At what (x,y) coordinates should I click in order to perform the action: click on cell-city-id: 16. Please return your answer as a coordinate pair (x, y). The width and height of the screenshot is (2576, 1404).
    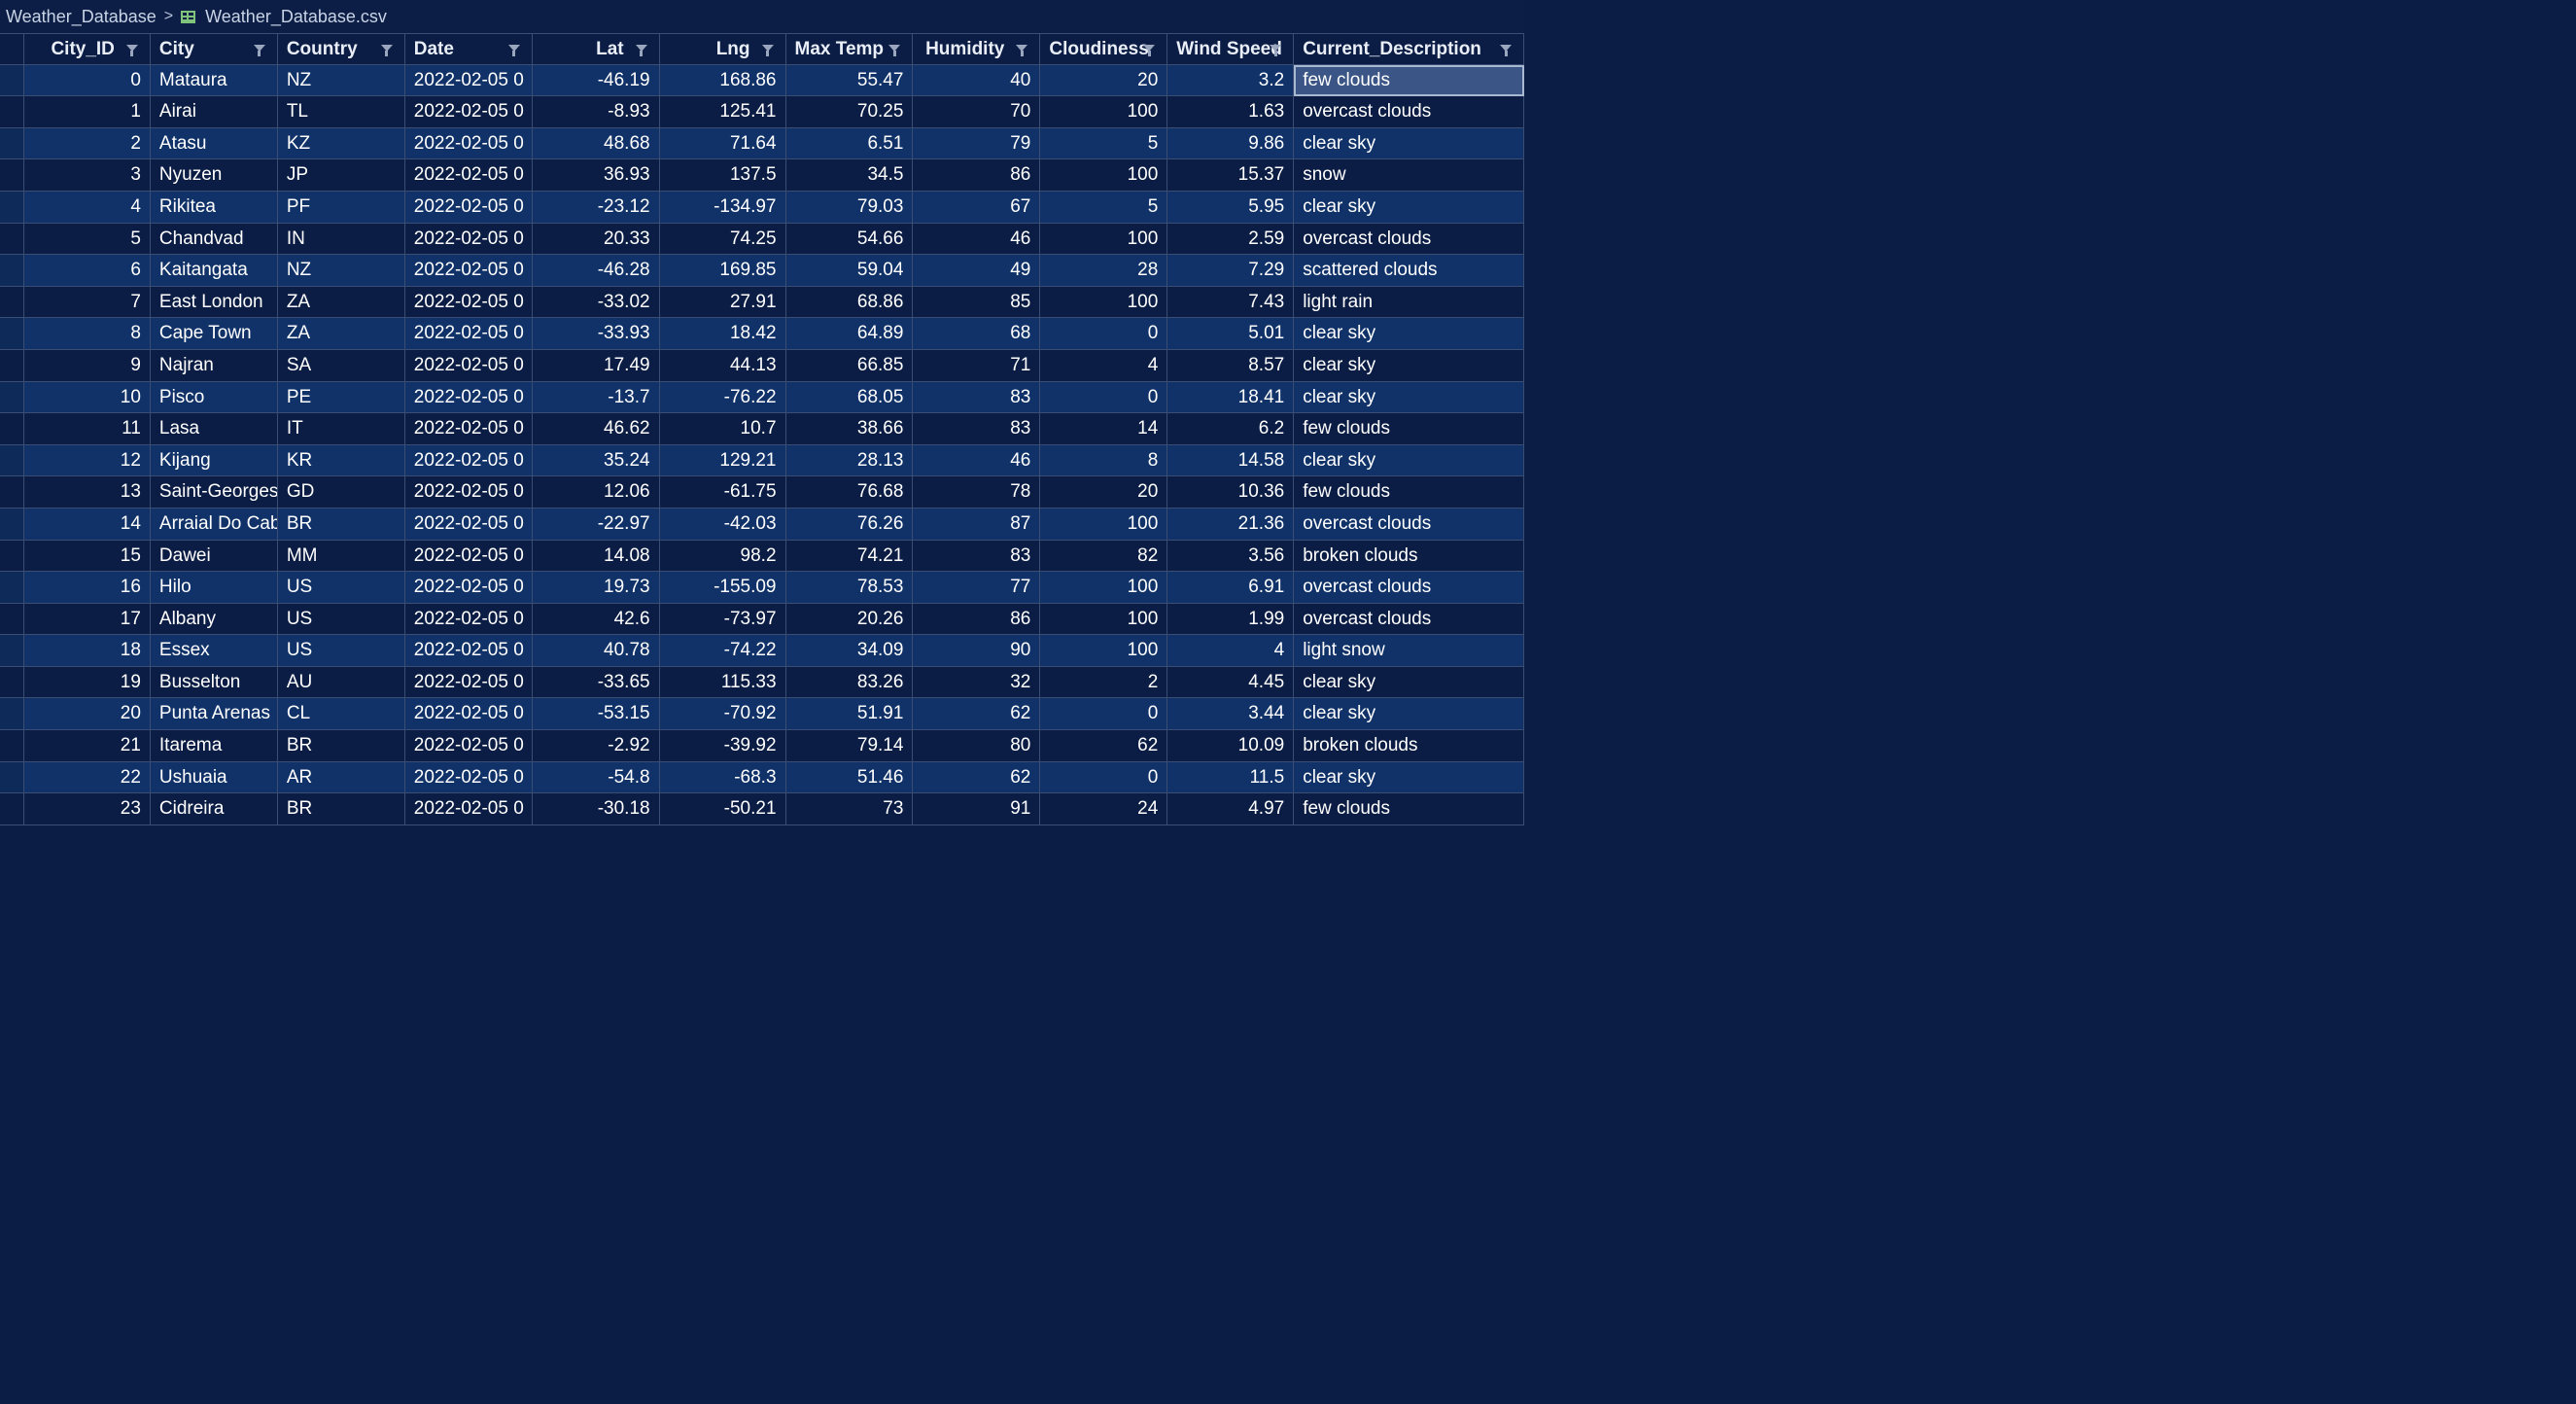
    Looking at the image, I should click on (87, 588).